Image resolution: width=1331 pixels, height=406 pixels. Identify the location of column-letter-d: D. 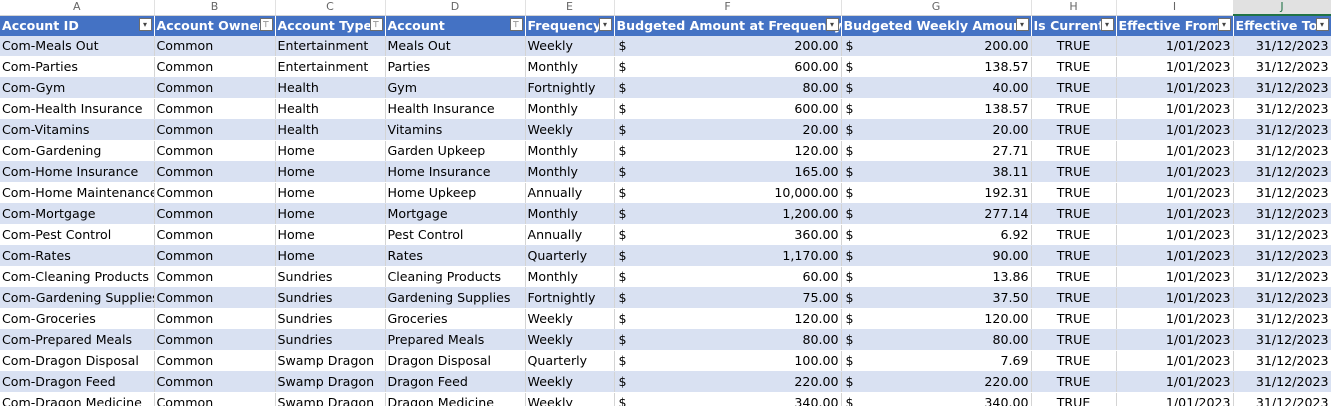
(455, 8).